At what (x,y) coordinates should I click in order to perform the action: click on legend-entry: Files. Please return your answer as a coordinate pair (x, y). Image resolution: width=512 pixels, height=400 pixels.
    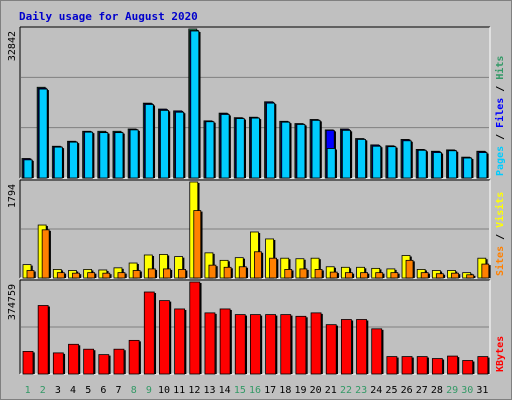
    Looking at the image, I should click on (500, 113).